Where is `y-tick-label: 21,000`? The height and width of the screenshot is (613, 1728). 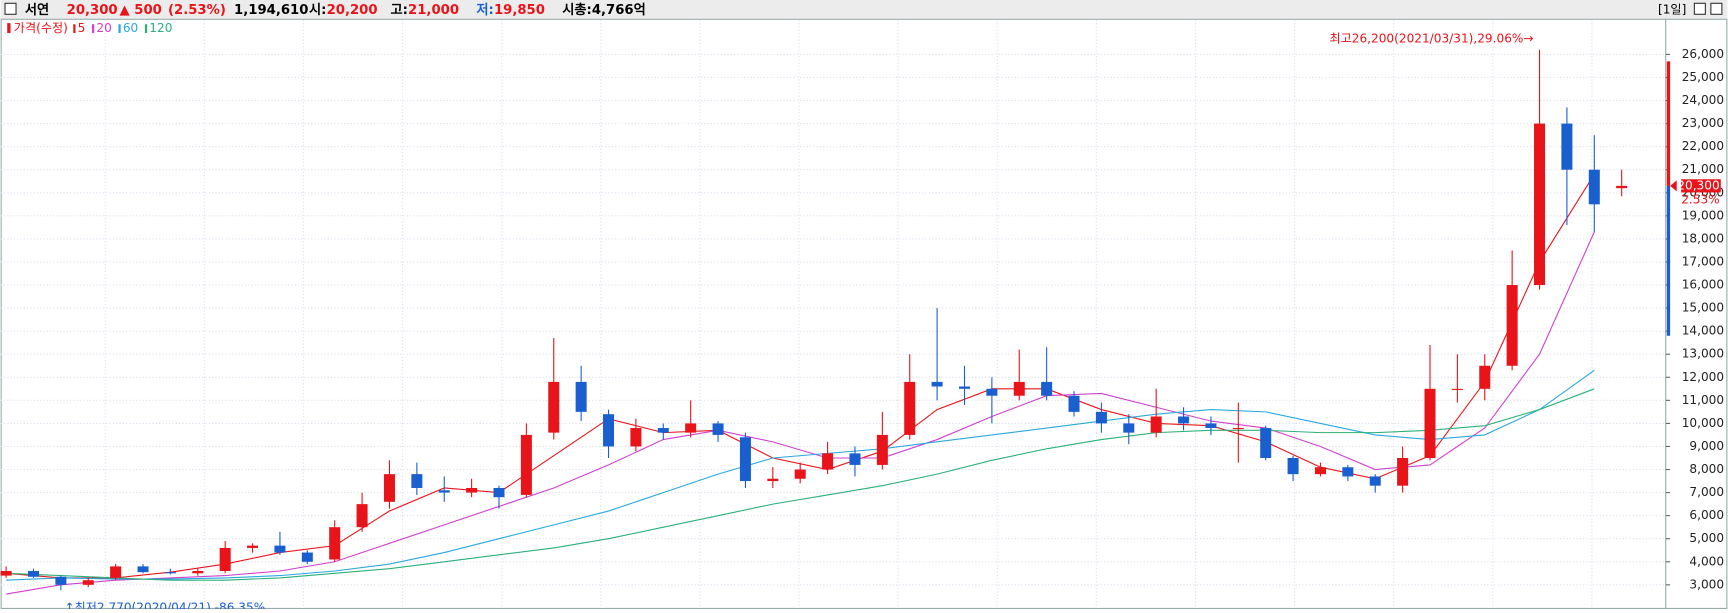 y-tick-label: 21,000 is located at coordinates (1703, 169).